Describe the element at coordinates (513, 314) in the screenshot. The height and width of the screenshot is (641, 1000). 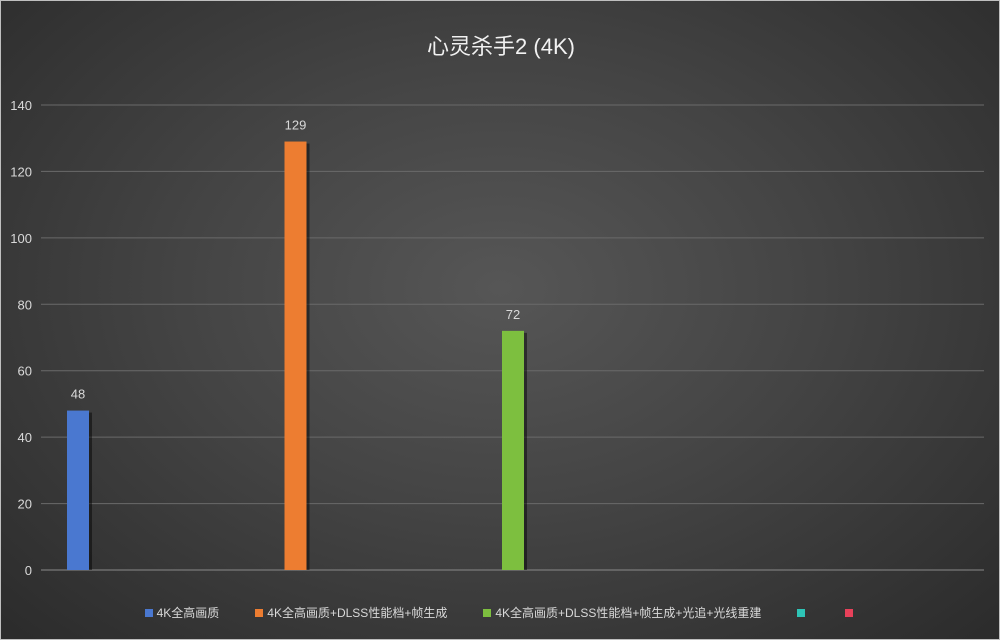
I see `data-label: 72` at that location.